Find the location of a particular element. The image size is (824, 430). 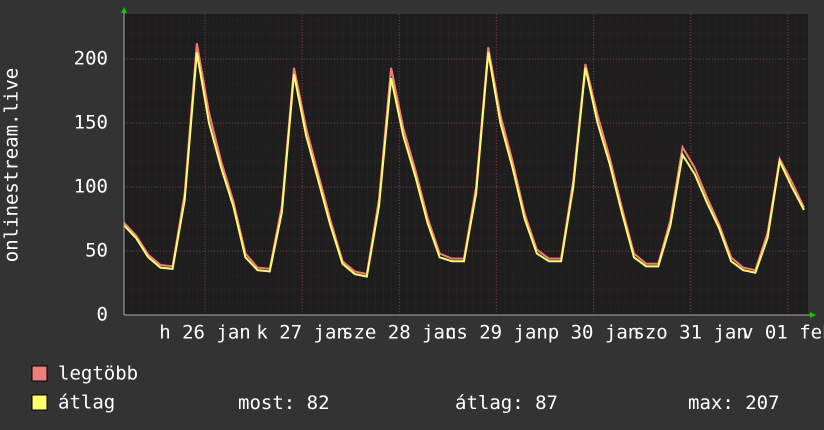

x-tick-label: h 26 jan is located at coordinates (205, 333).